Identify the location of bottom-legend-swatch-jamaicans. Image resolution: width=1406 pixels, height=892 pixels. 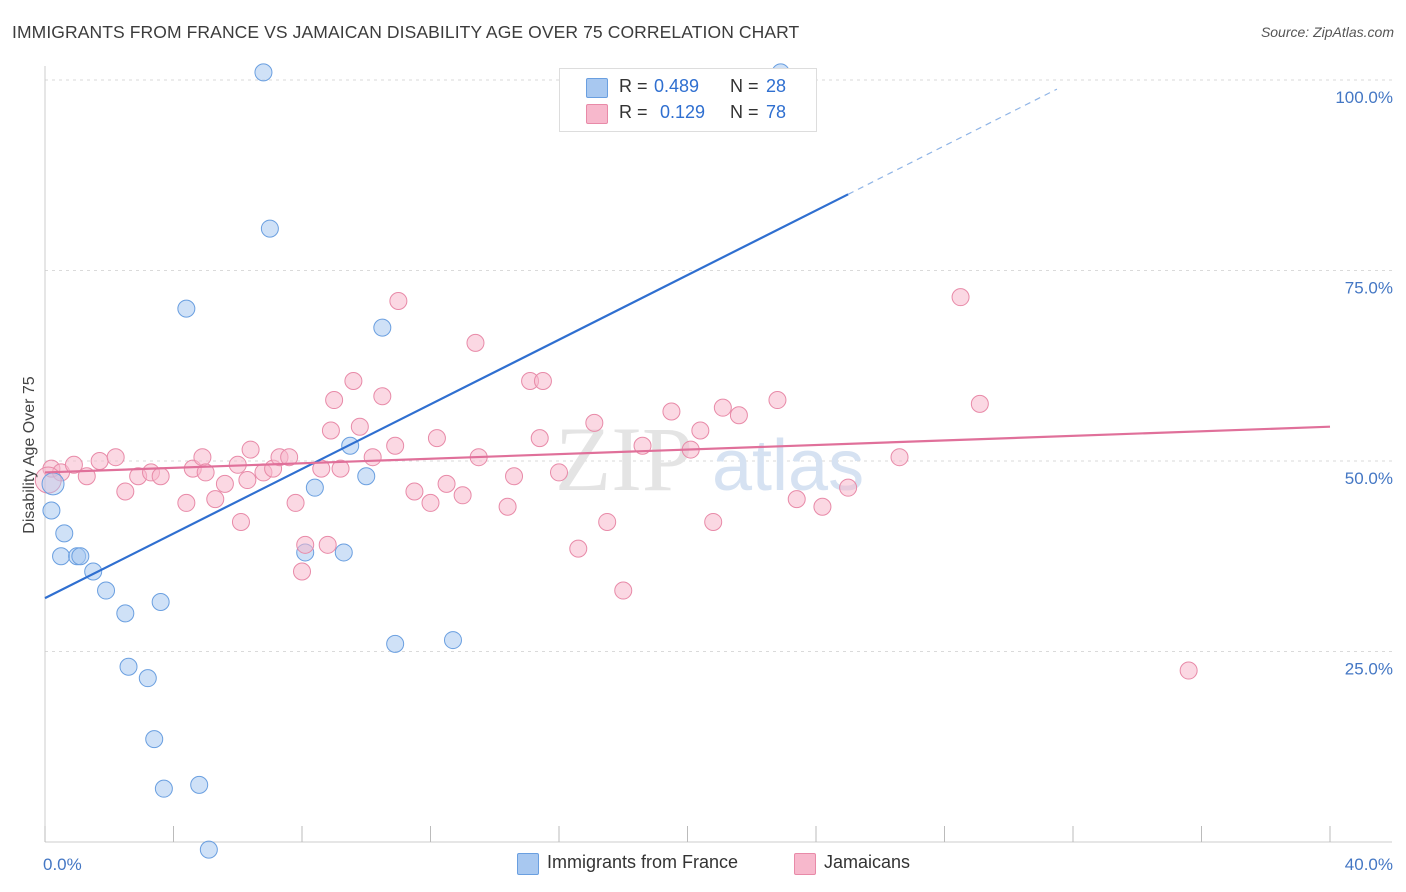
(805, 864).